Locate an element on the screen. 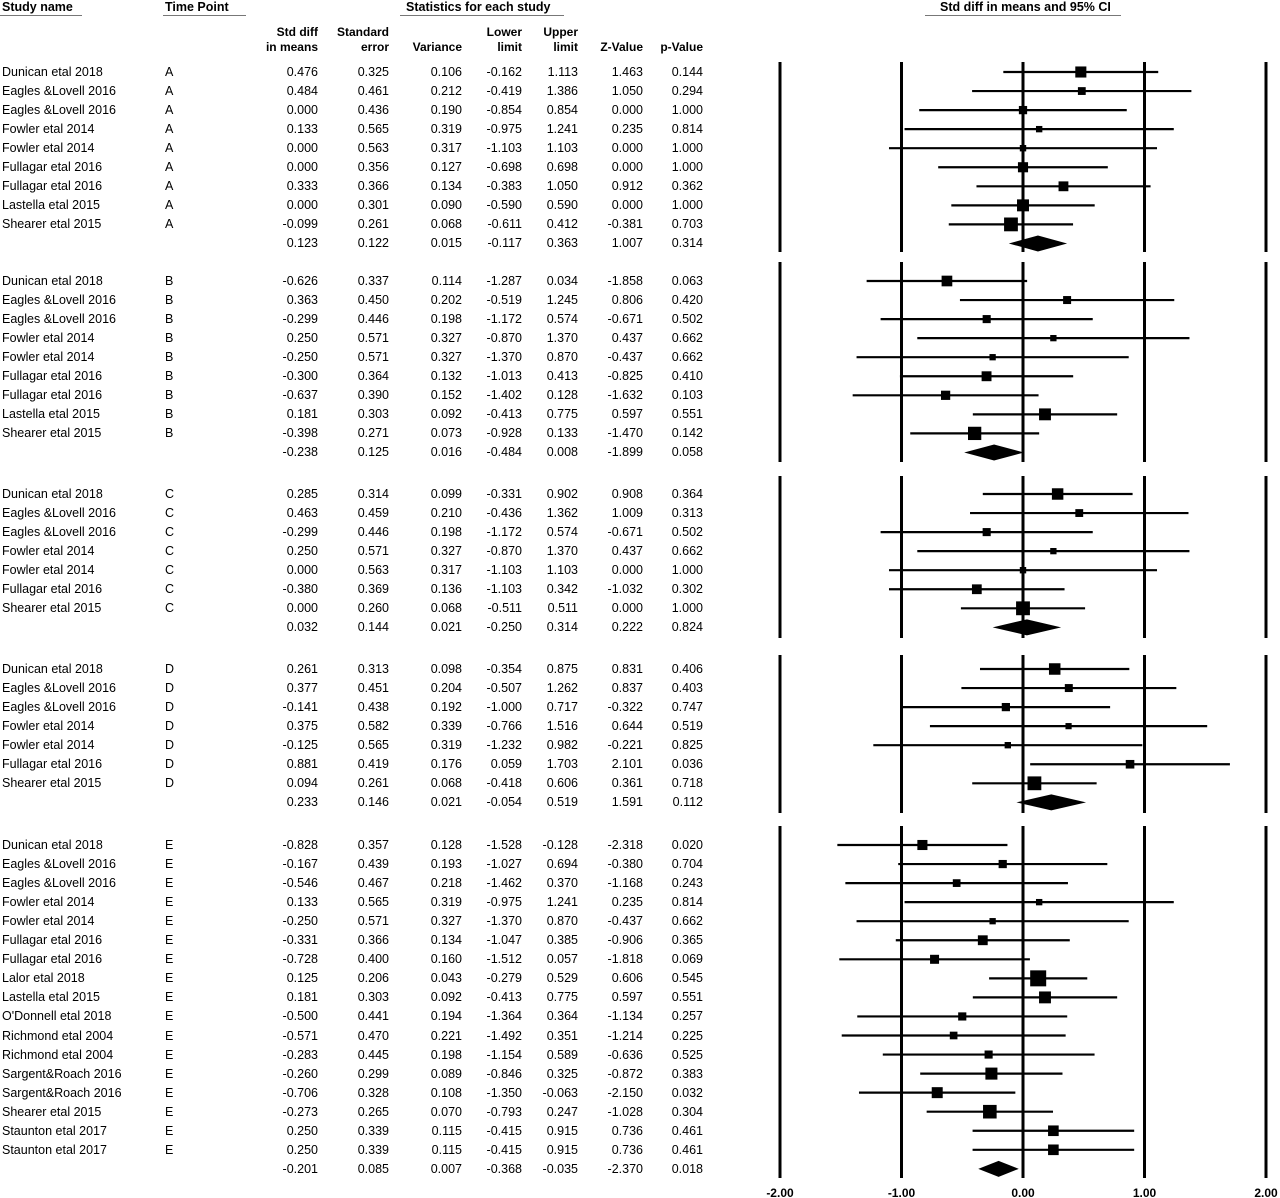 The image size is (1280, 1198). stat-cell: 0.250 is located at coordinates (302, 1149).